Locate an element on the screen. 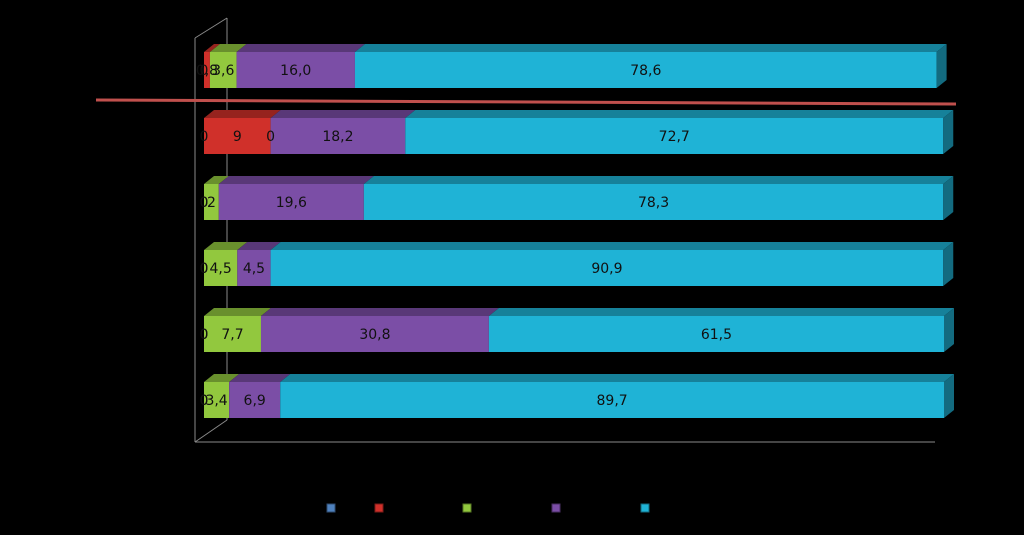 Image resolution: width=1024 pixels, height=535 pixels. bar-segment-r1-s3 is located at coordinates (223, 70).